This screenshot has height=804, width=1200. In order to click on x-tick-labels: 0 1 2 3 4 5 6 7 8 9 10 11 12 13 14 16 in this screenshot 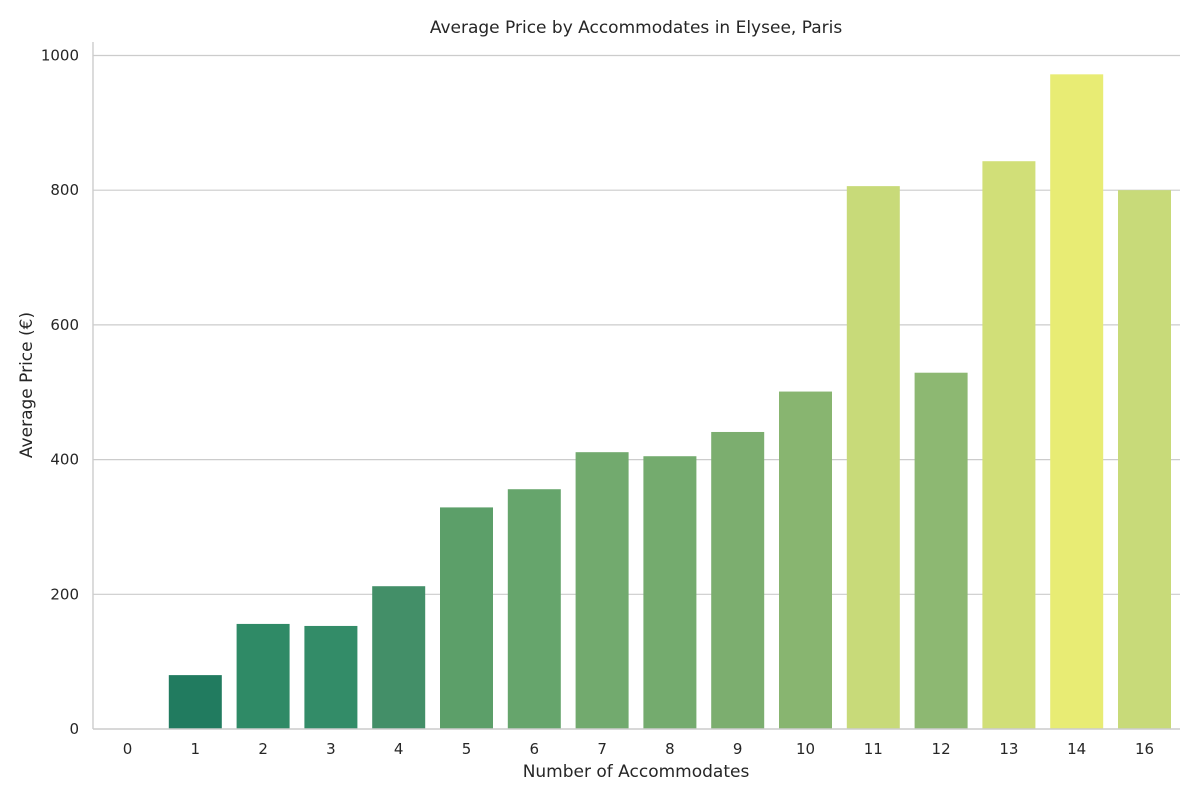, I will do `click(638, 749)`.